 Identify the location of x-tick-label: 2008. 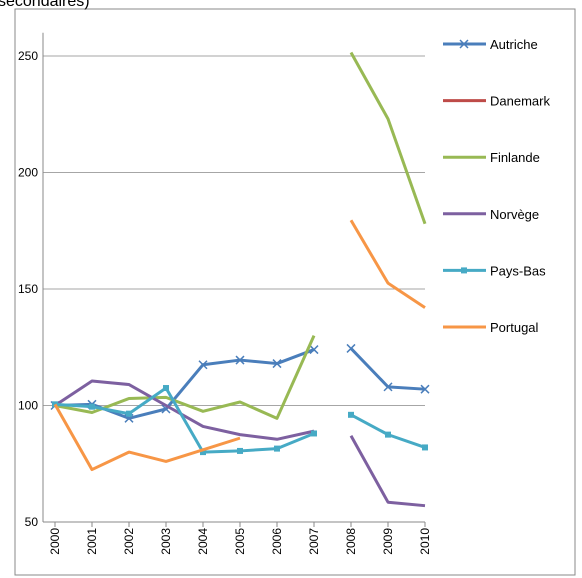
(351, 541).